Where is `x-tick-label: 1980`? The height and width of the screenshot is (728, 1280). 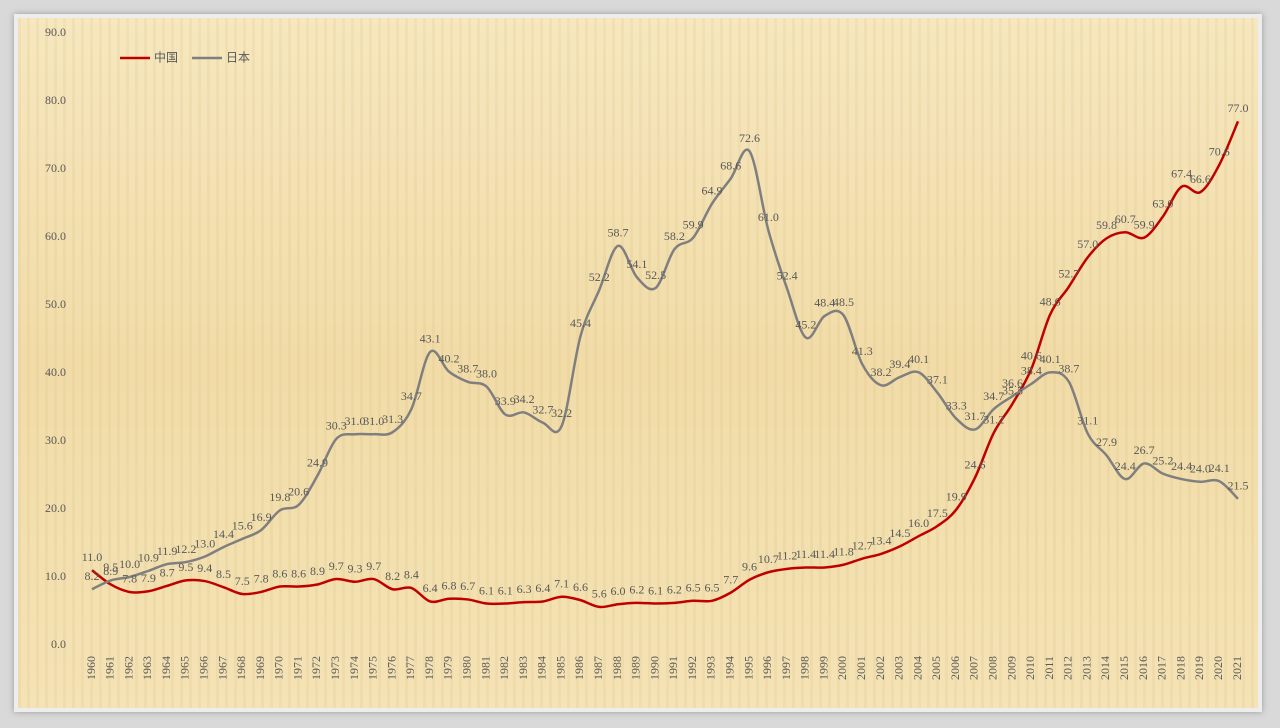
x-tick-label: 1980 is located at coordinates (466, 668).